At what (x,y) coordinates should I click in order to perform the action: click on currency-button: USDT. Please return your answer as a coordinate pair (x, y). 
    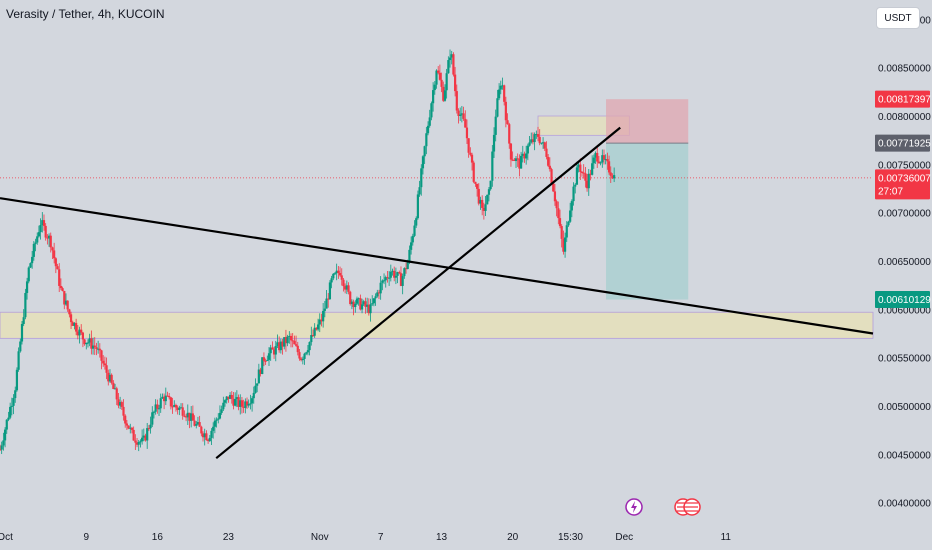
    Looking at the image, I should click on (898, 18).